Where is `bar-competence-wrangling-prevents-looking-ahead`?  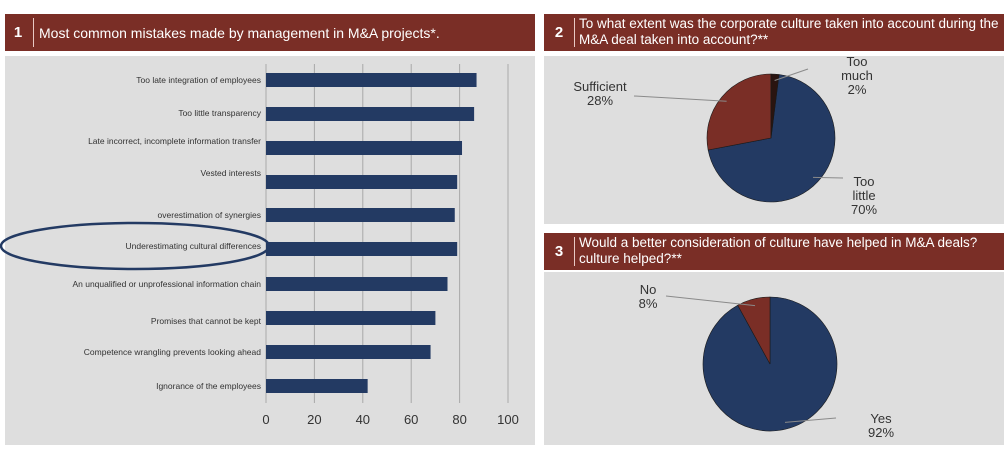
bar-competence-wrangling-prevents-looking-ahead is located at coordinates (348, 352).